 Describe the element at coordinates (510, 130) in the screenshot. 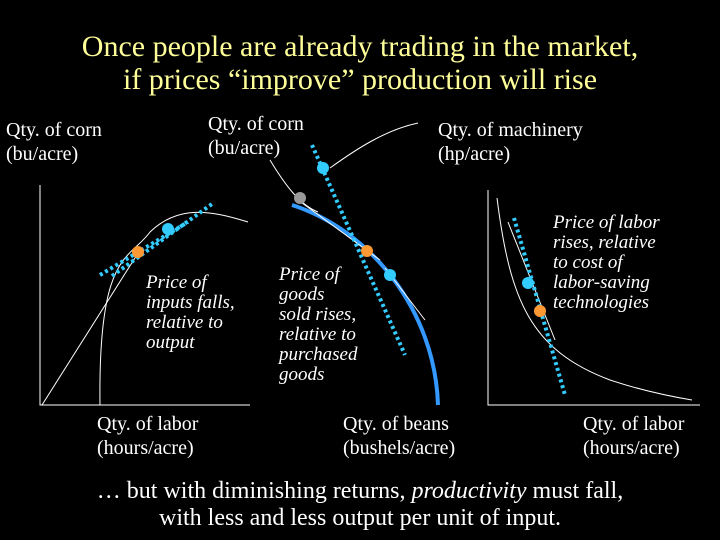

I see `panel-3-y-label-line-1: Qty. of machinery` at that location.